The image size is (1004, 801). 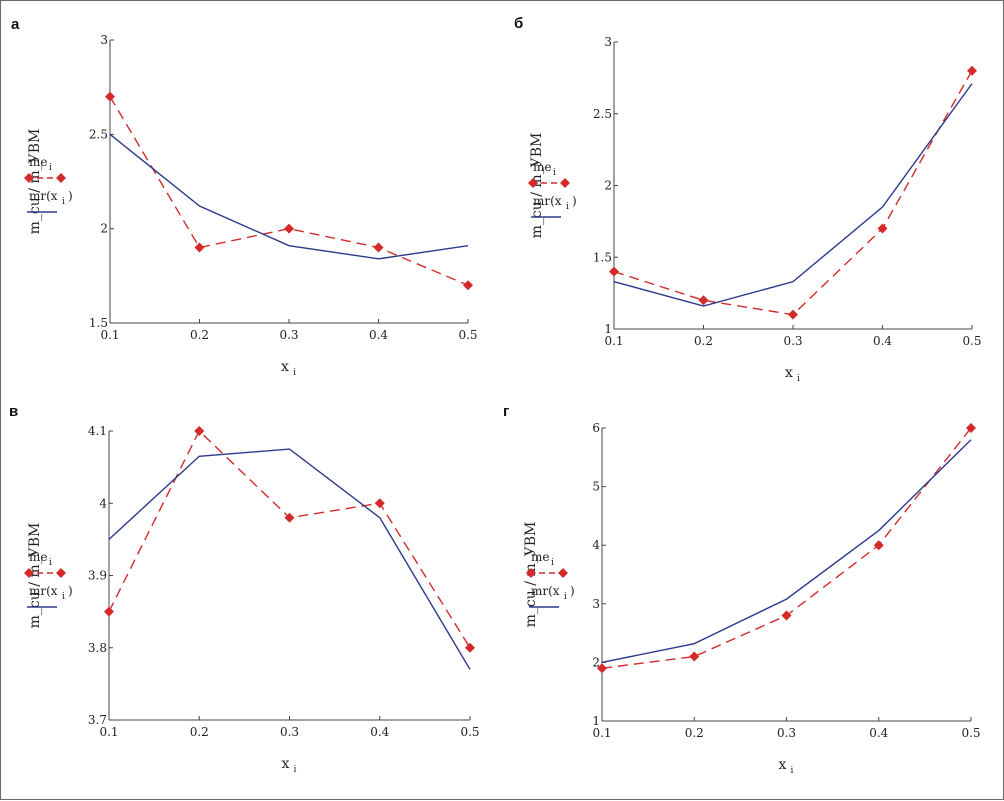 What do you see at coordinates (97, 431) in the screenshot?
I see `y-tick-label: 4.1` at bounding box center [97, 431].